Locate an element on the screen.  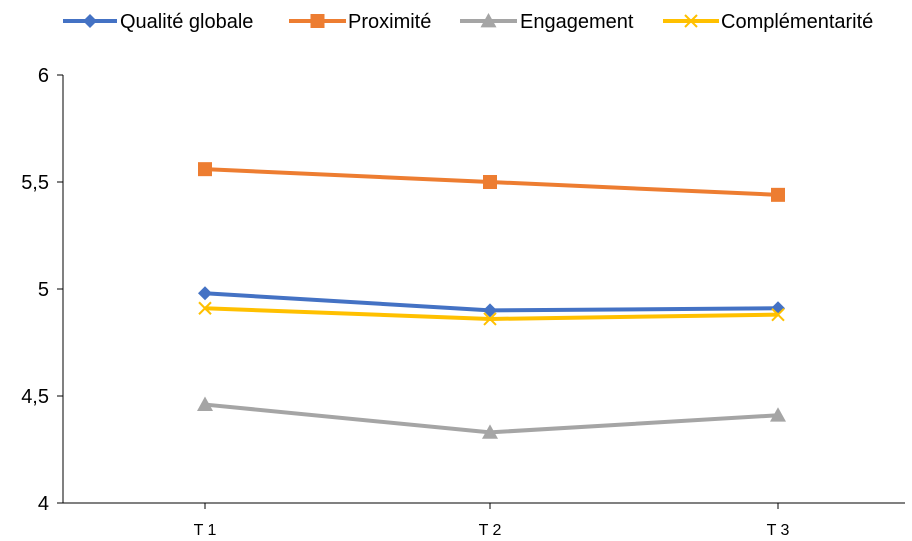
legend-item-proximite: Proximité is located at coordinates (360, 22).